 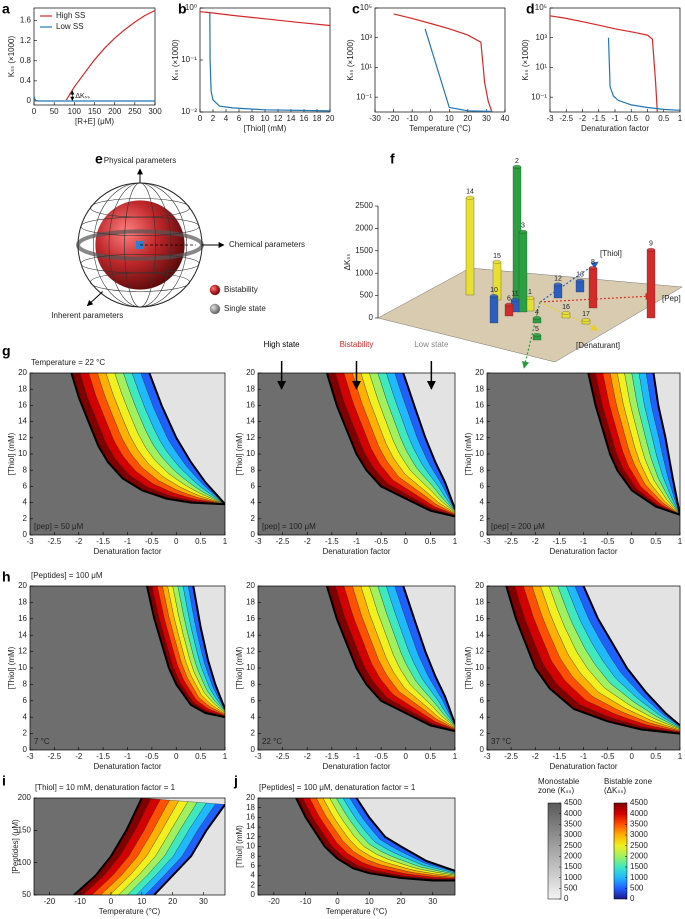 What do you see at coordinates (258, 756) in the screenshot?
I see `x-tick-label: -3` at bounding box center [258, 756].